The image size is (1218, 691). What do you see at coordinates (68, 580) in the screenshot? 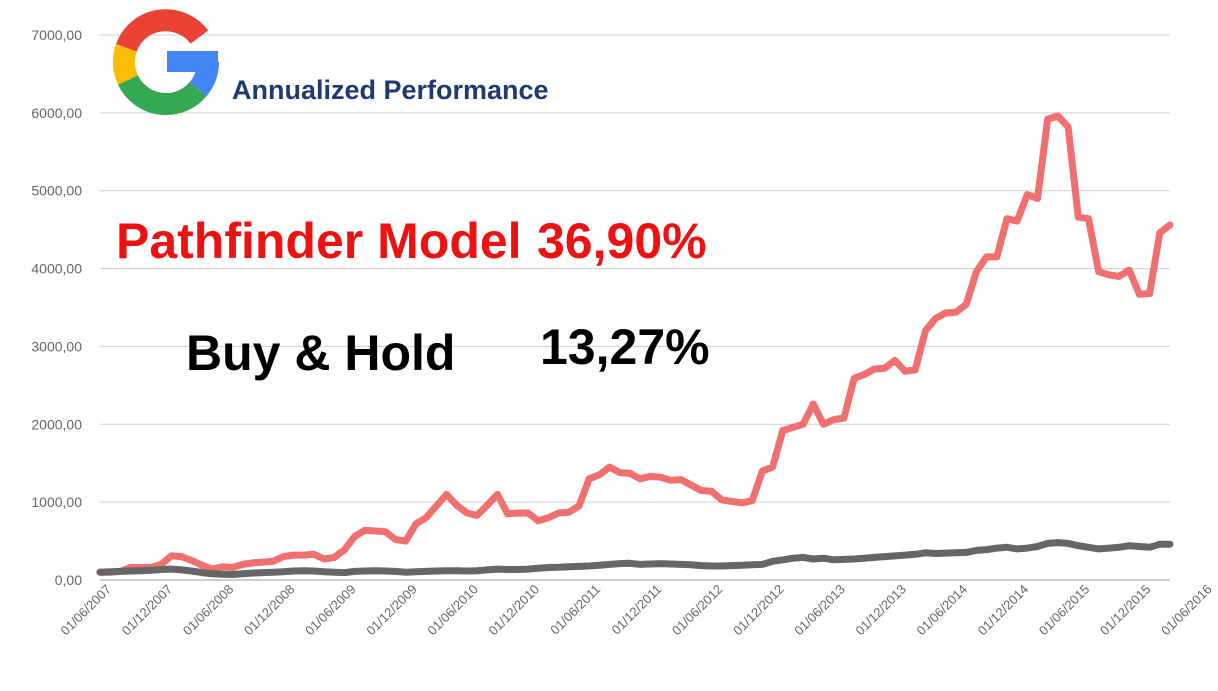
I see `y-tick-label: 0,00` at bounding box center [68, 580].